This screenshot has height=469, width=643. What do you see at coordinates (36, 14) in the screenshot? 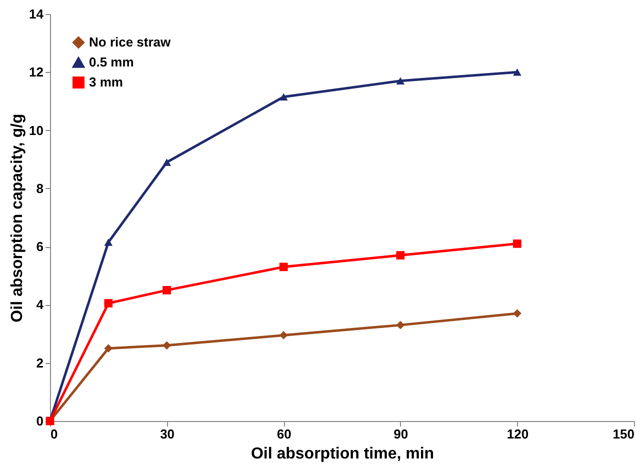
I see `y-tick-label: 14` at bounding box center [36, 14].